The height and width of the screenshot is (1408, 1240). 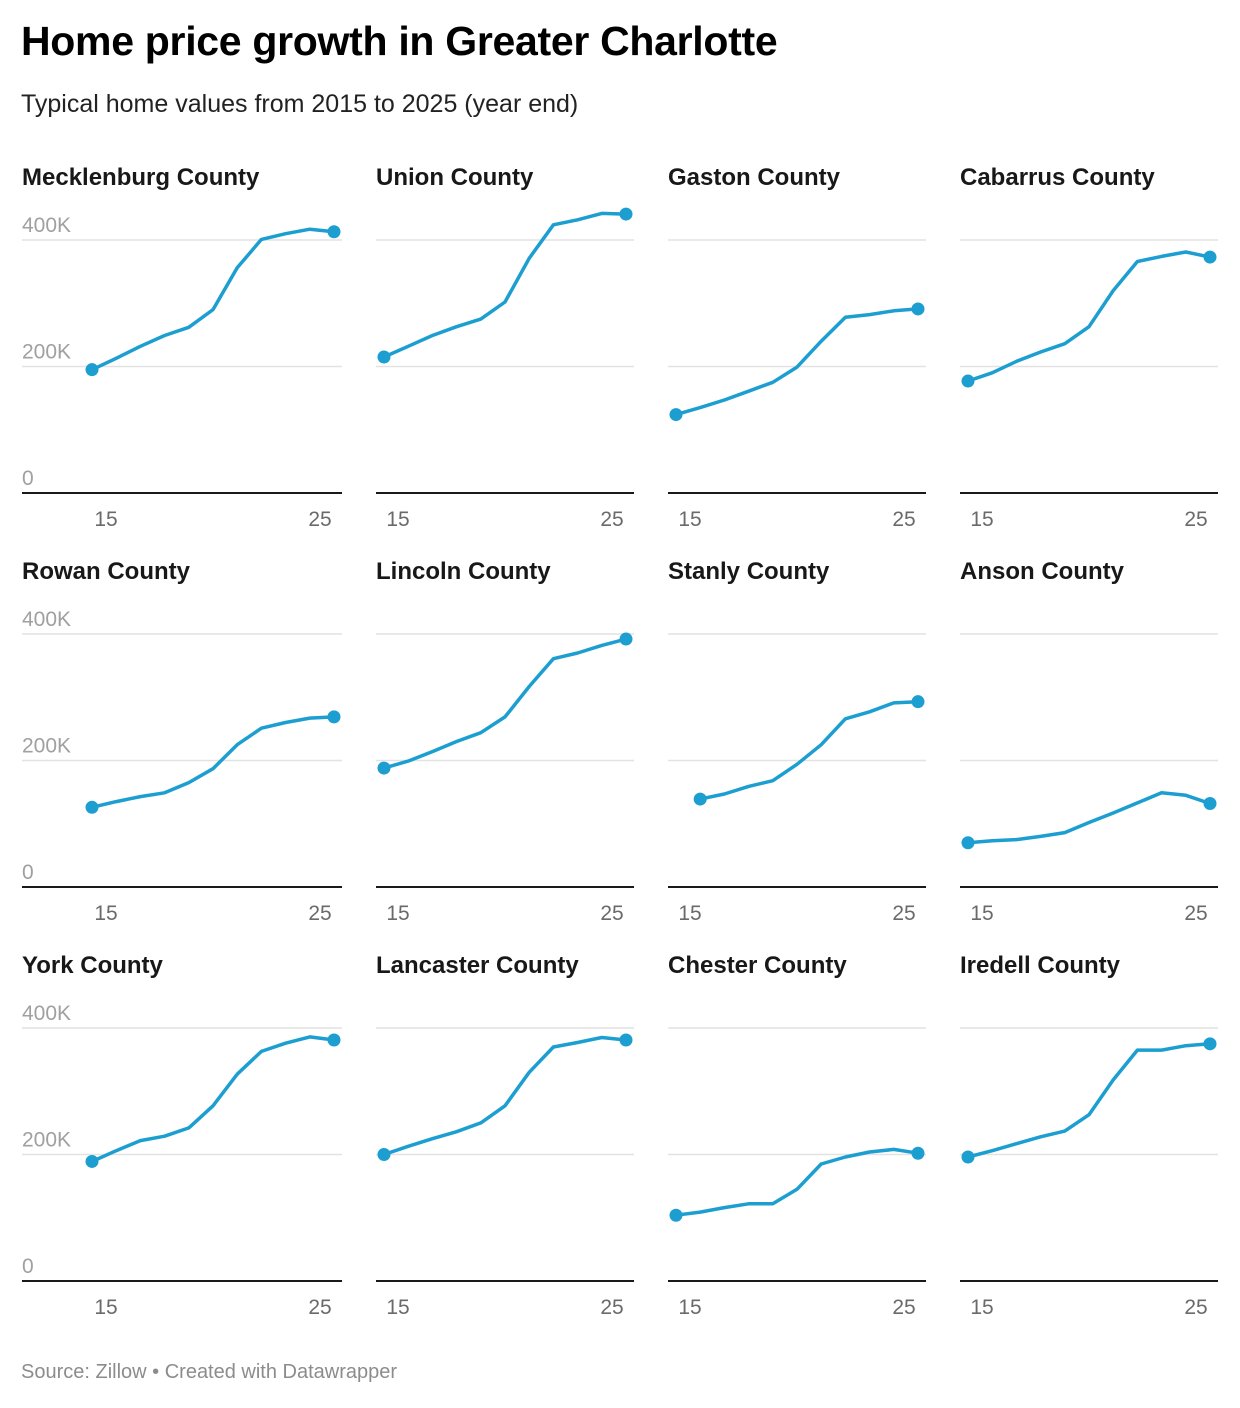 What do you see at coordinates (455, 177) in the screenshot?
I see `panel-title-union-county: Union County` at bounding box center [455, 177].